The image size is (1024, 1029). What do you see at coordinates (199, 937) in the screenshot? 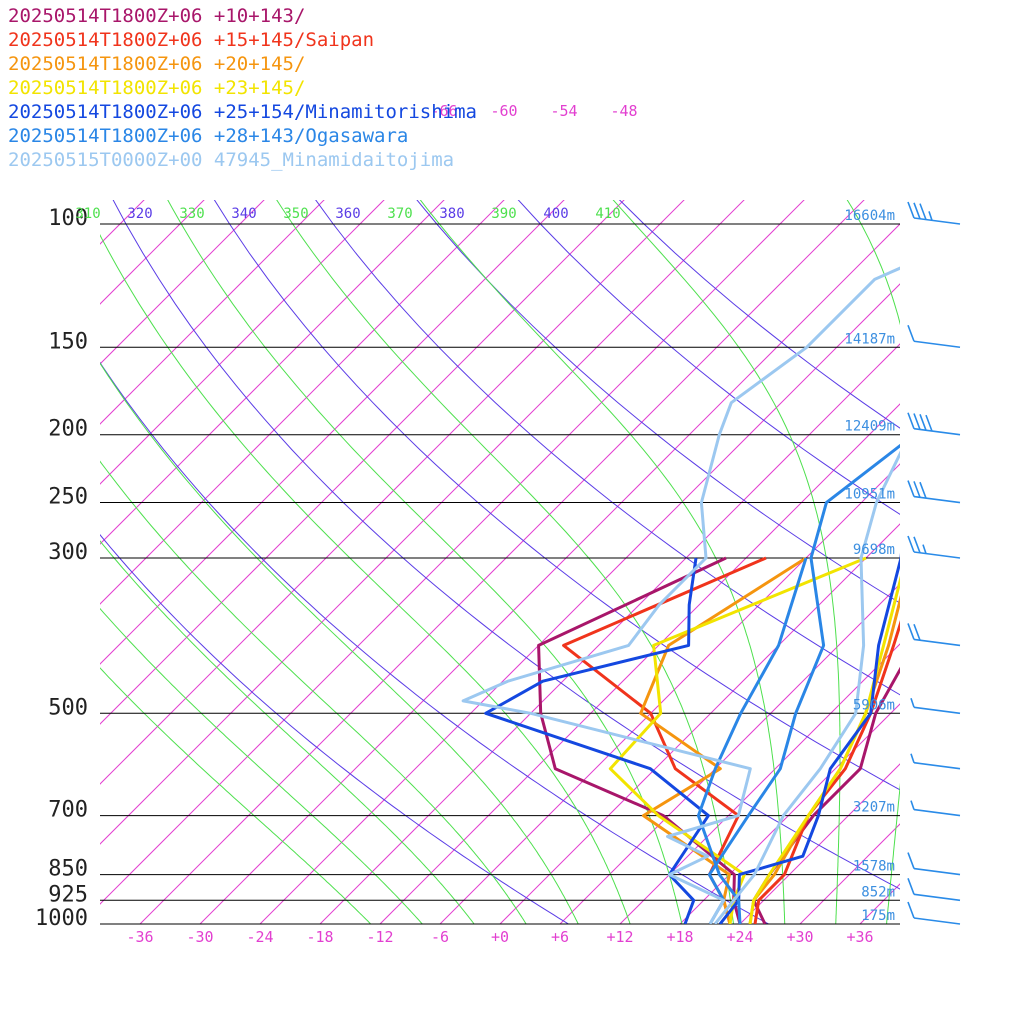
I see `temperature-tick-label: -30` at bounding box center [199, 937].